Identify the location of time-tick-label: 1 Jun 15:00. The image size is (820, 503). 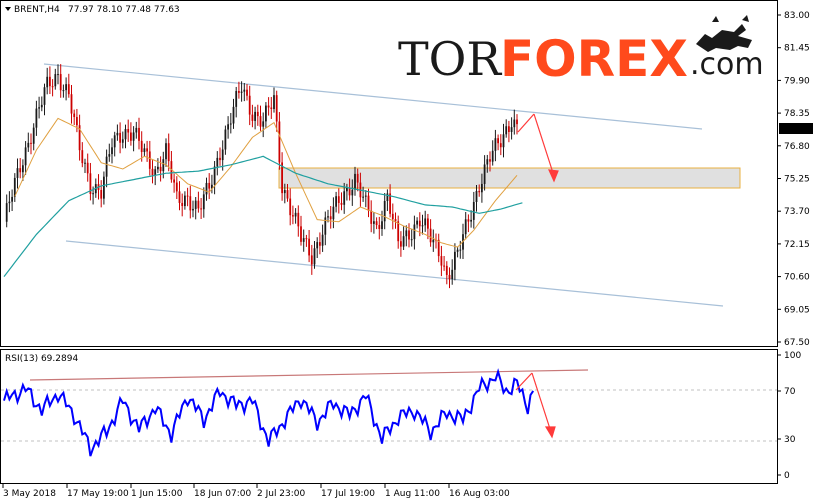
(157, 494).